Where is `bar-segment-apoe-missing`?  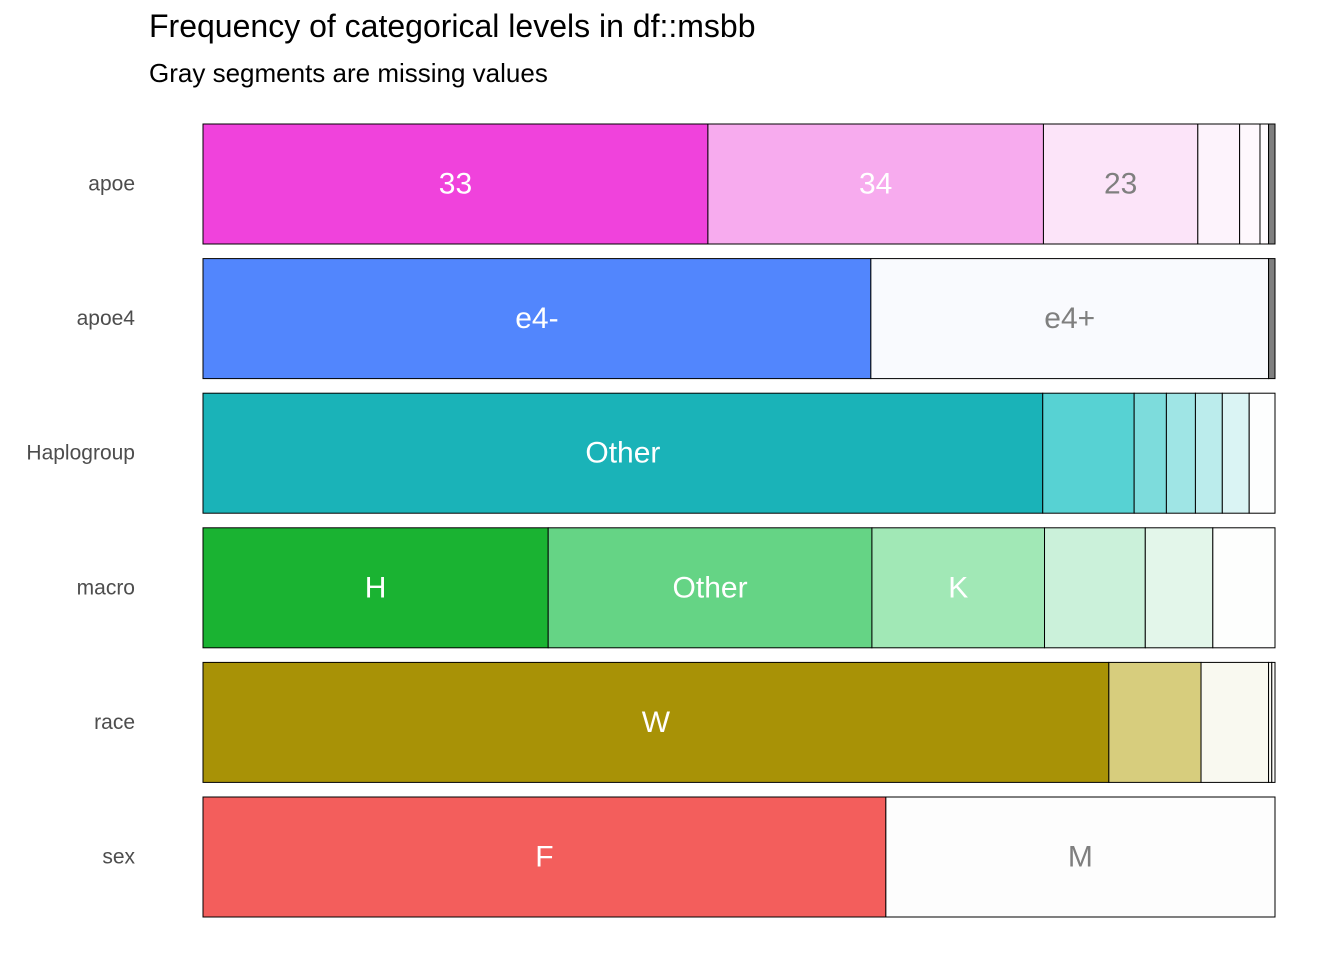 bar-segment-apoe-missing is located at coordinates (1272, 184).